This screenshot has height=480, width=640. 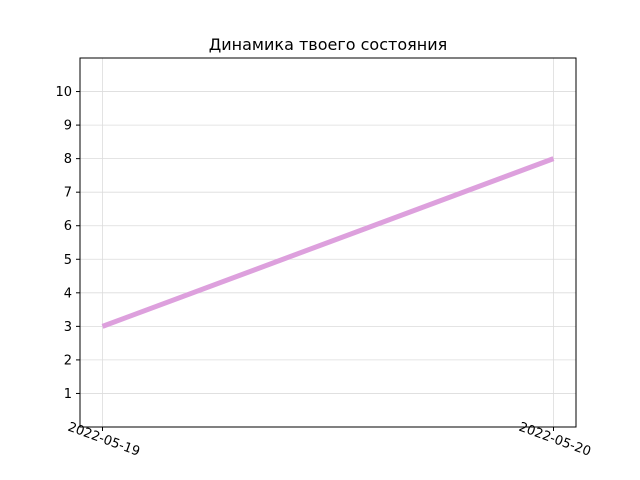 I want to click on x-tick-label: 2022-05-19, so click(x=104, y=440).